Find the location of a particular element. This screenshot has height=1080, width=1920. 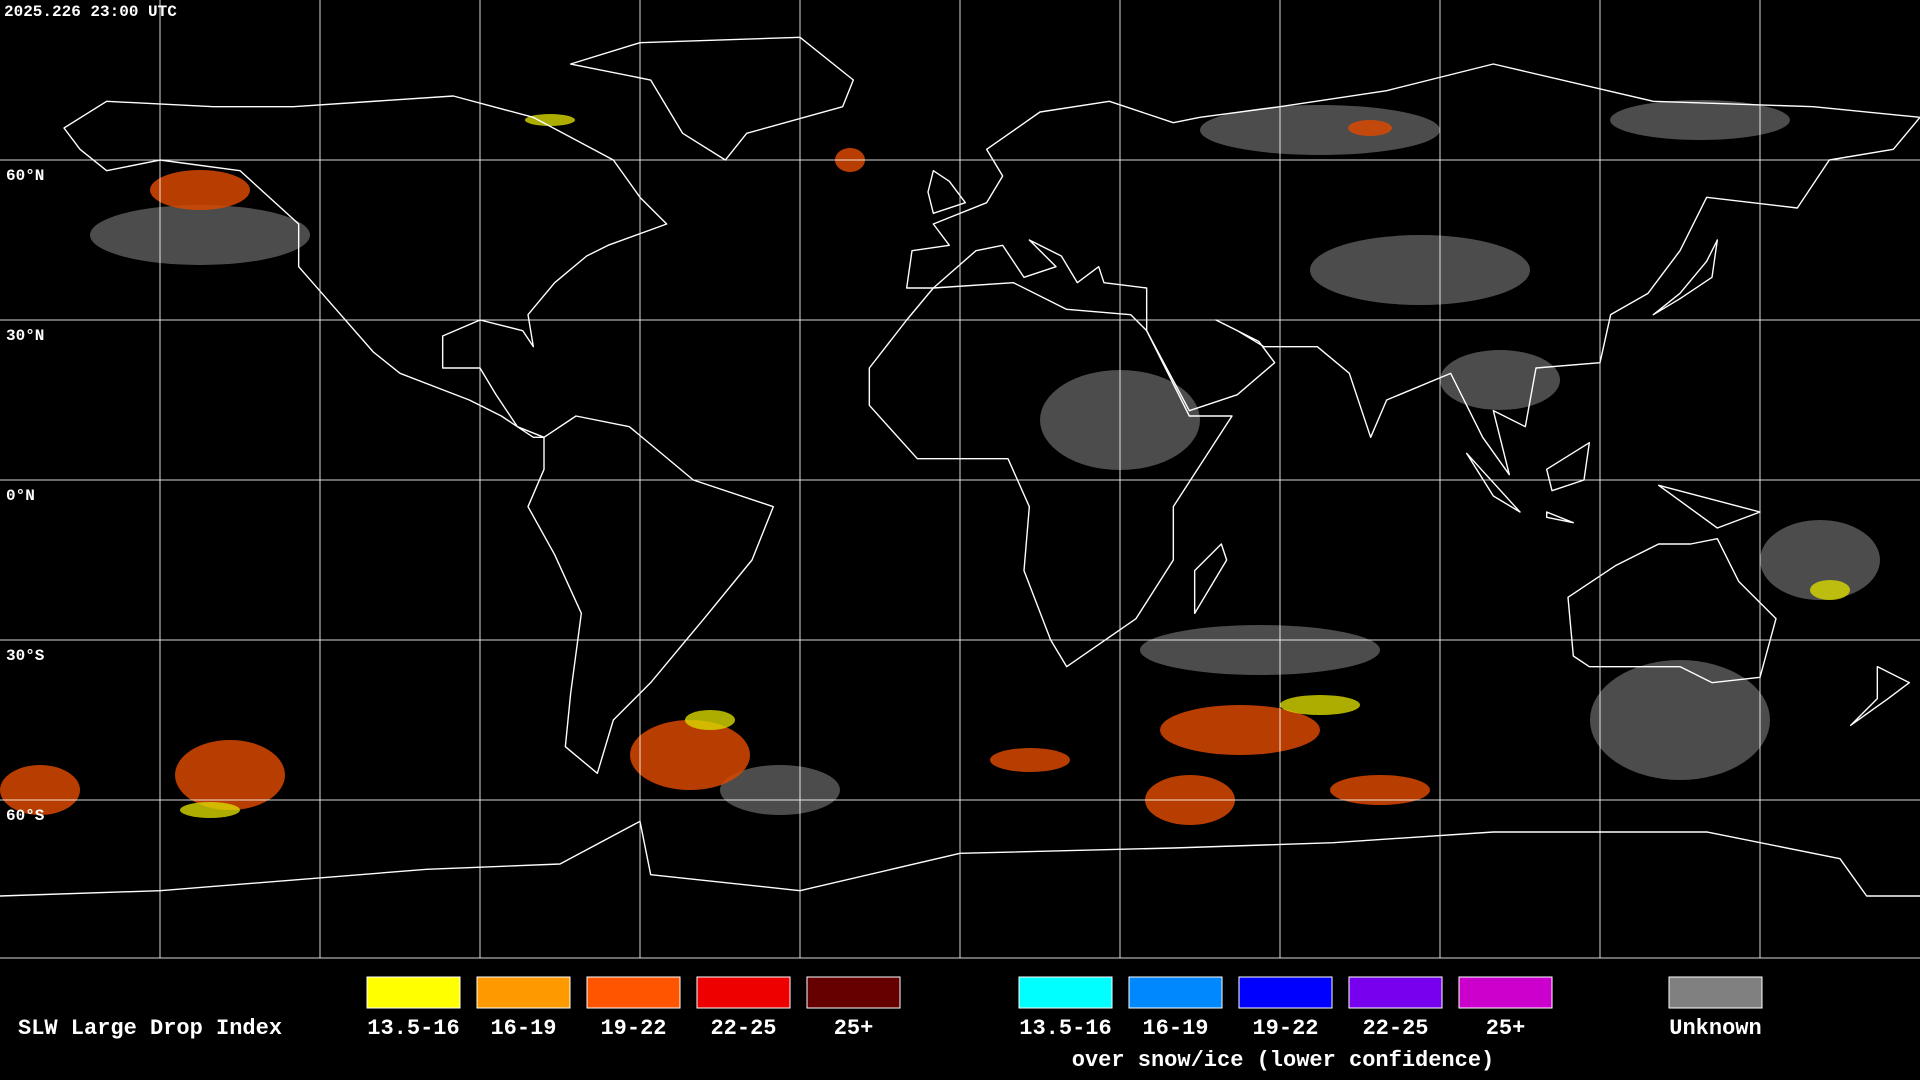

lat-label: 30°S is located at coordinates (25, 656).